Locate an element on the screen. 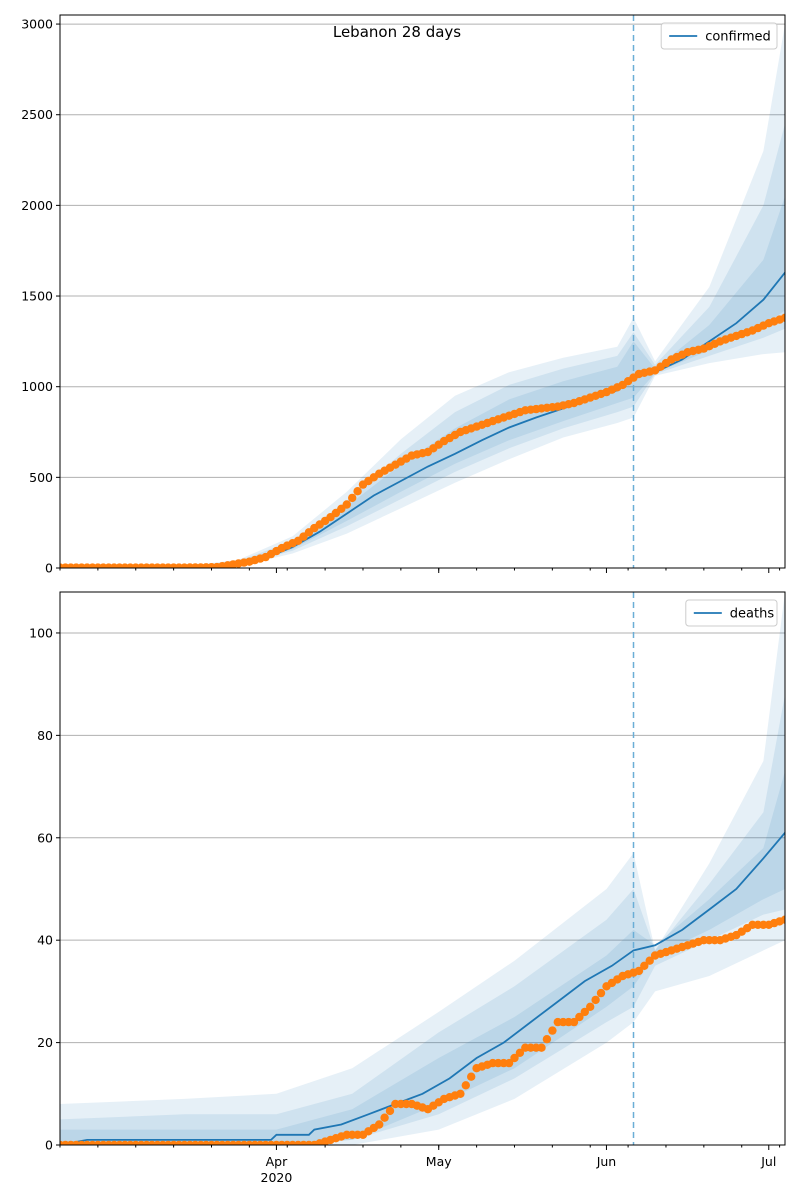 This screenshot has height=1200, width=800. confirmed-legend-box is located at coordinates (719, 36).